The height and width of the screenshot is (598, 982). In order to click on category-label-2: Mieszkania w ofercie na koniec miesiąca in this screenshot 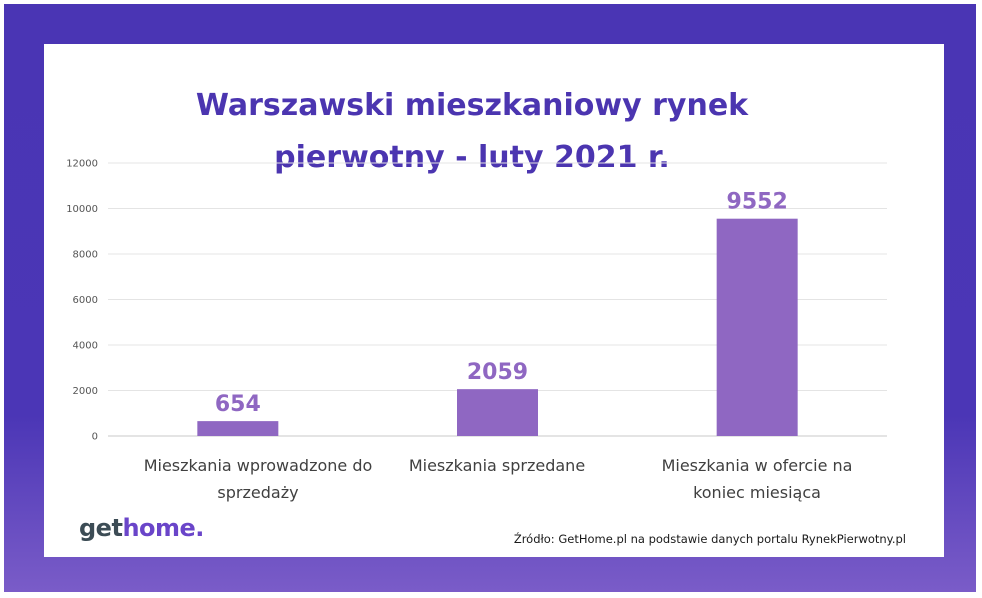, I will do `click(757, 479)`.